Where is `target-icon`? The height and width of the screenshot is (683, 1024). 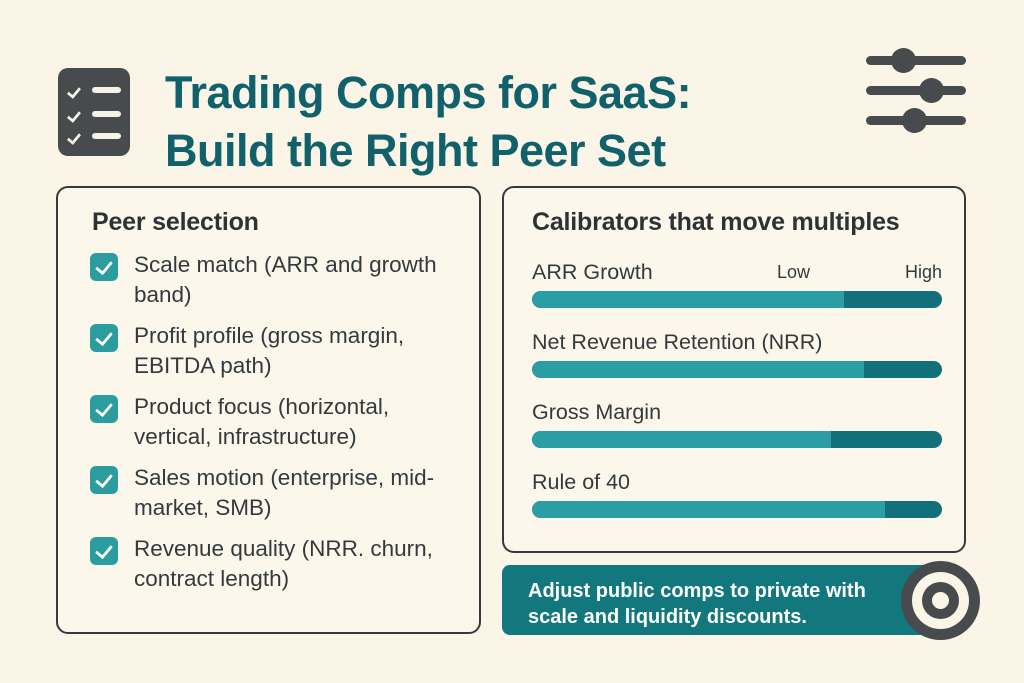 target-icon is located at coordinates (940, 600).